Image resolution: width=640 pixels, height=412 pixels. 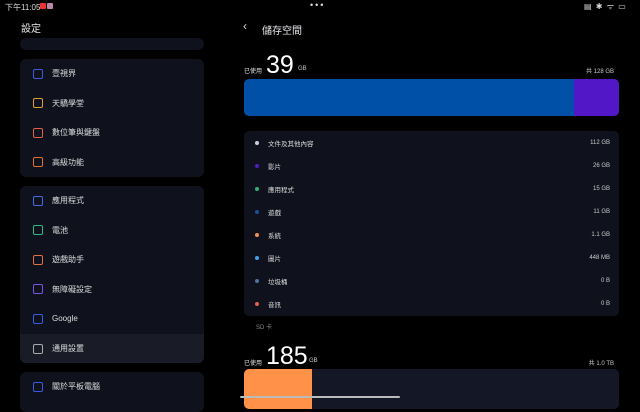 What do you see at coordinates (112, 289) in the screenshot?
I see `sidebar-item: 無障礙設定` at bounding box center [112, 289].